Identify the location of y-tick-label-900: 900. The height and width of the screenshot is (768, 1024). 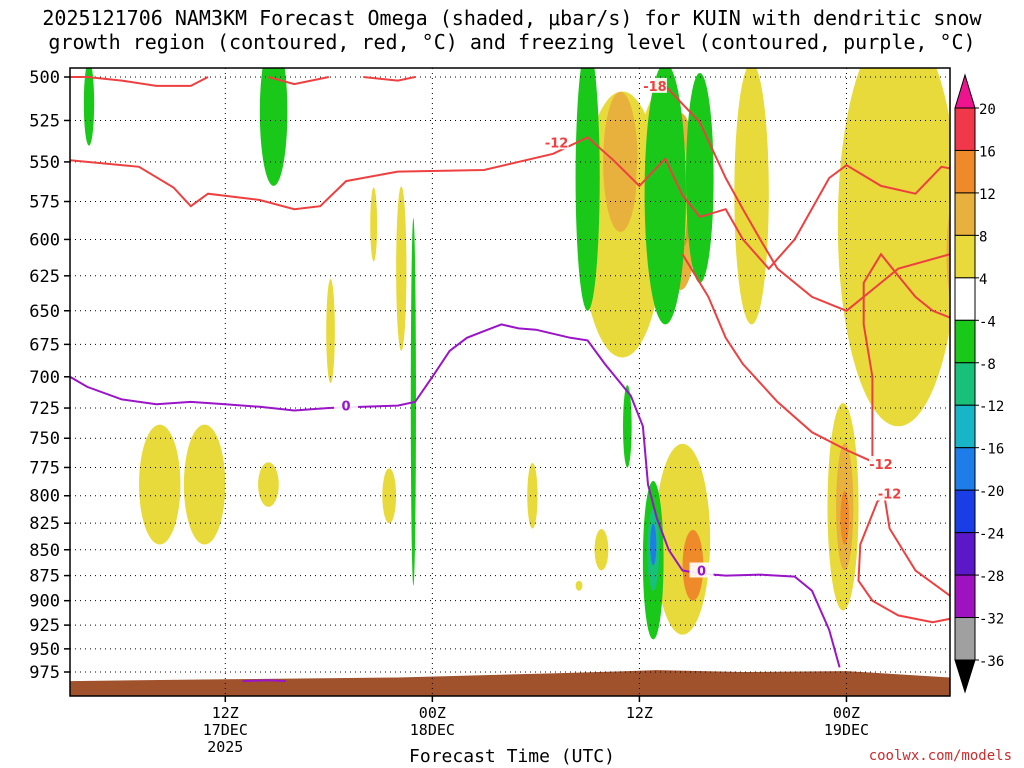
(44, 602).